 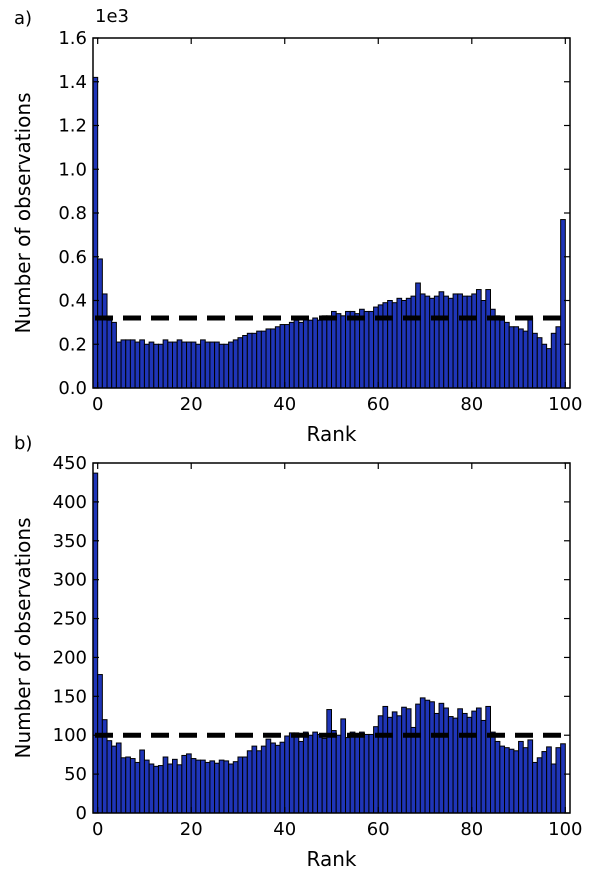 What do you see at coordinates (72, 126) in the screenshot?
I see `y-tick-label: 1.2` at bounding box center [72, 126].